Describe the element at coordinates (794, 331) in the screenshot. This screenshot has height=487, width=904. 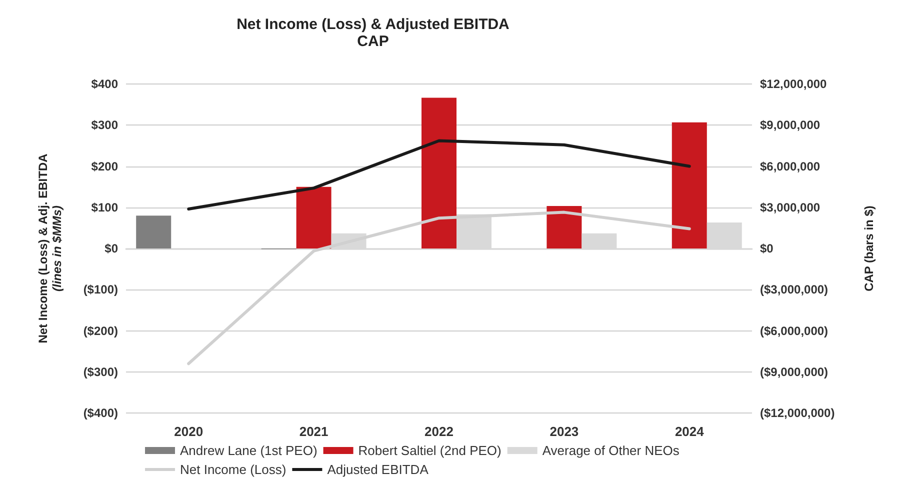
I see `y2-tick-label: ($6,000,000)` at that location.